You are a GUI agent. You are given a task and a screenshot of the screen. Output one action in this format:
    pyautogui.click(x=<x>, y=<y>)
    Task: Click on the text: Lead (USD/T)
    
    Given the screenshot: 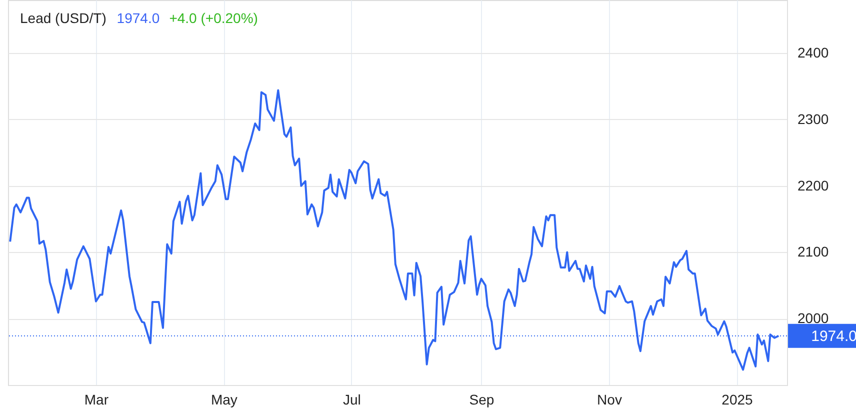 What is the action you would take?
    pyautogui.click(x=63, y=18)
    